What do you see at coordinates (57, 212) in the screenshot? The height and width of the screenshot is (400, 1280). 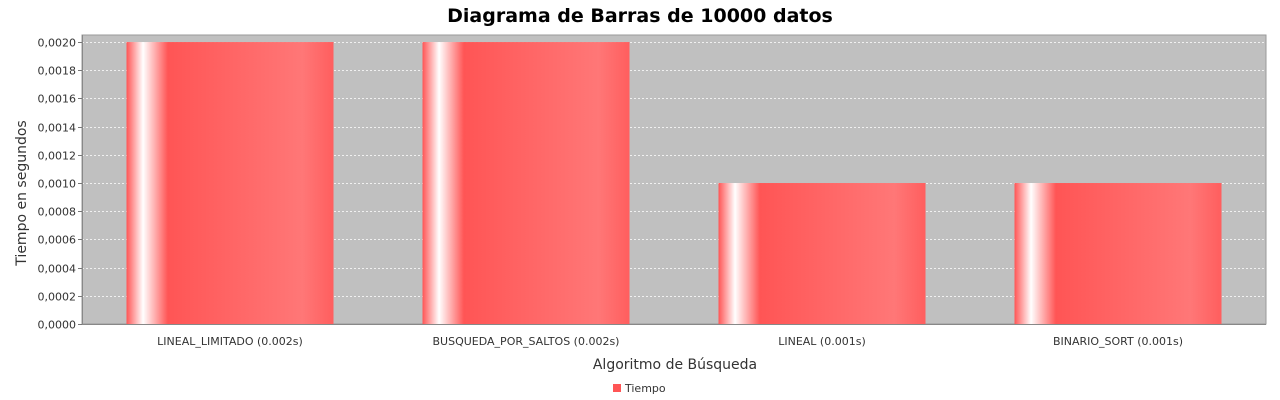 I see `y-tick-label: 0,0008` at bounding box center [57, 212].